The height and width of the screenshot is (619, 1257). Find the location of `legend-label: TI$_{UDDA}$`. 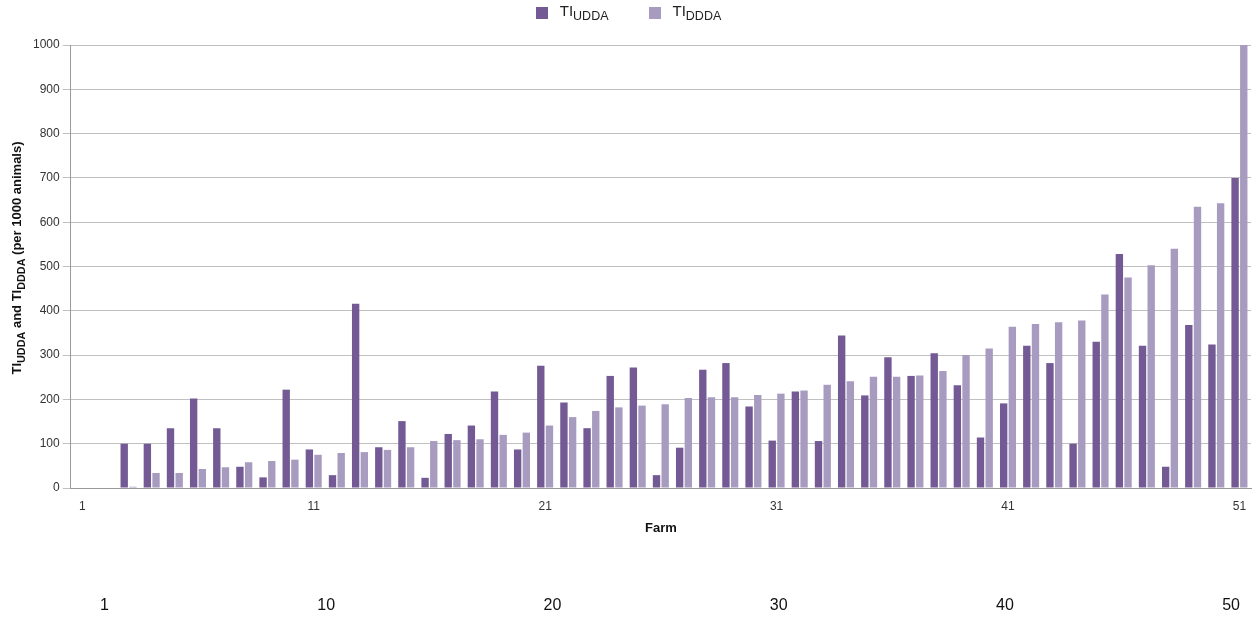

legend-label: TI$_{UDDA}$ is located at coordinates (584, 12).